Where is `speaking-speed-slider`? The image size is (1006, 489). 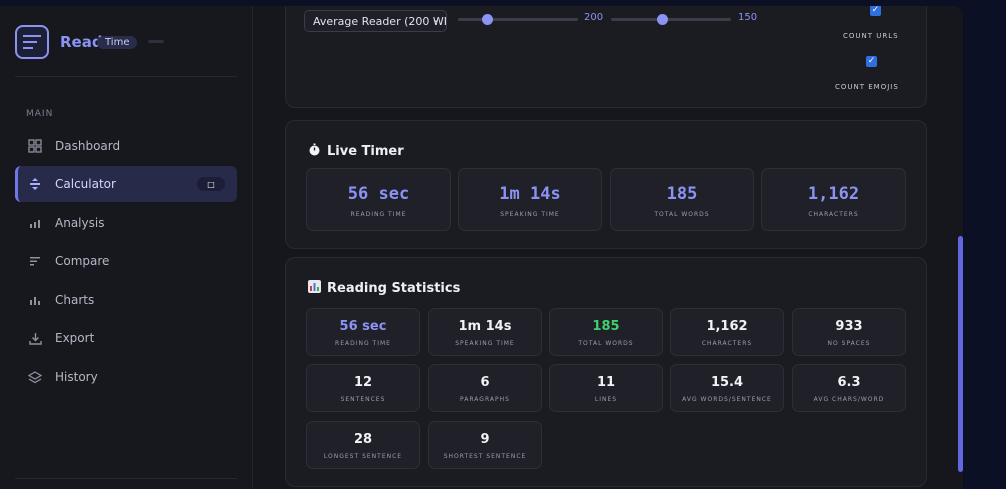
speaking-speed-slider is located at coordinates (671, 19).